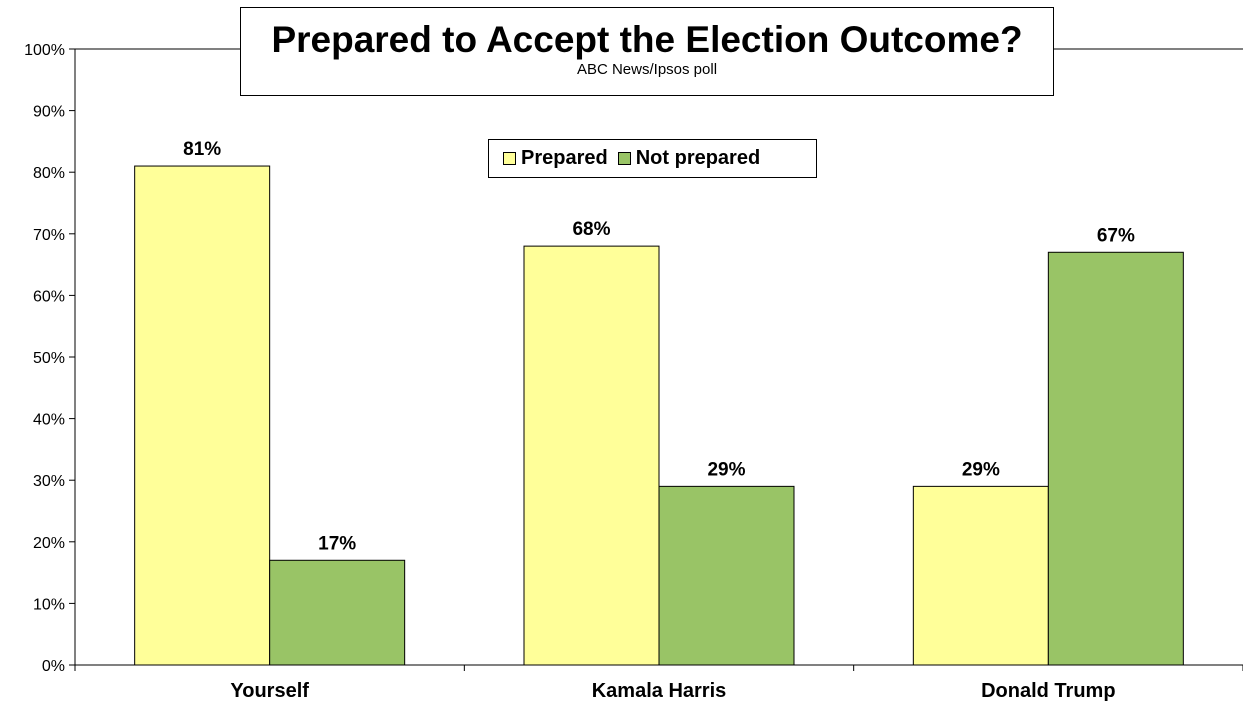  What do you see at coordinates (647, 39) in the screenshot?
I see `chart-title: Prepared to Accept the Election Outcome?` at bounding box center [647, 39].